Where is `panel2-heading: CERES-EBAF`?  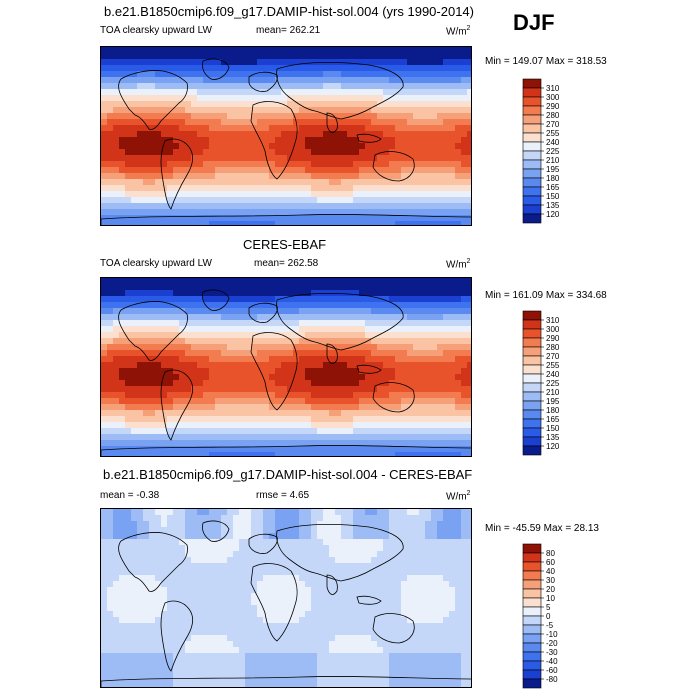
panel2-heading: CERES-EBAF is located at coordinates (285, 244).